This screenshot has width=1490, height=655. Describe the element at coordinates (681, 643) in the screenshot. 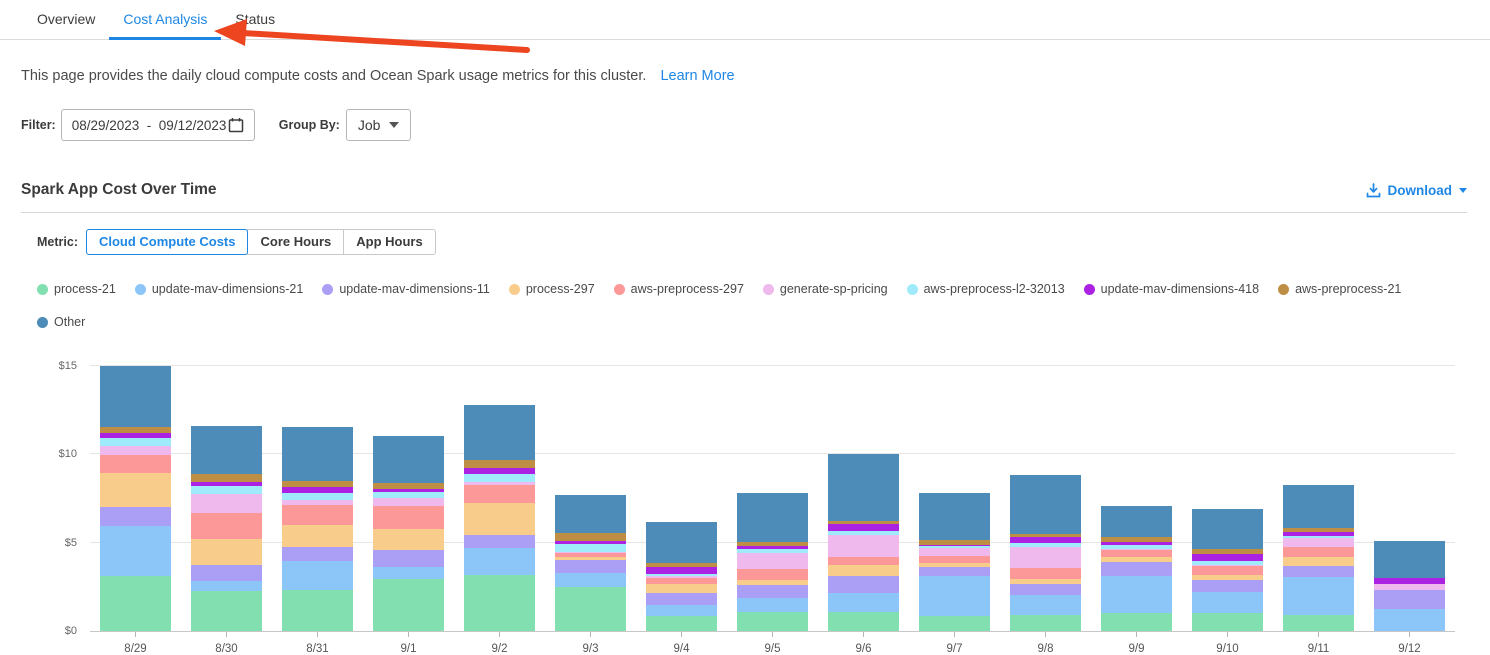

I see `x-axis-slot: 9/4` at that location.